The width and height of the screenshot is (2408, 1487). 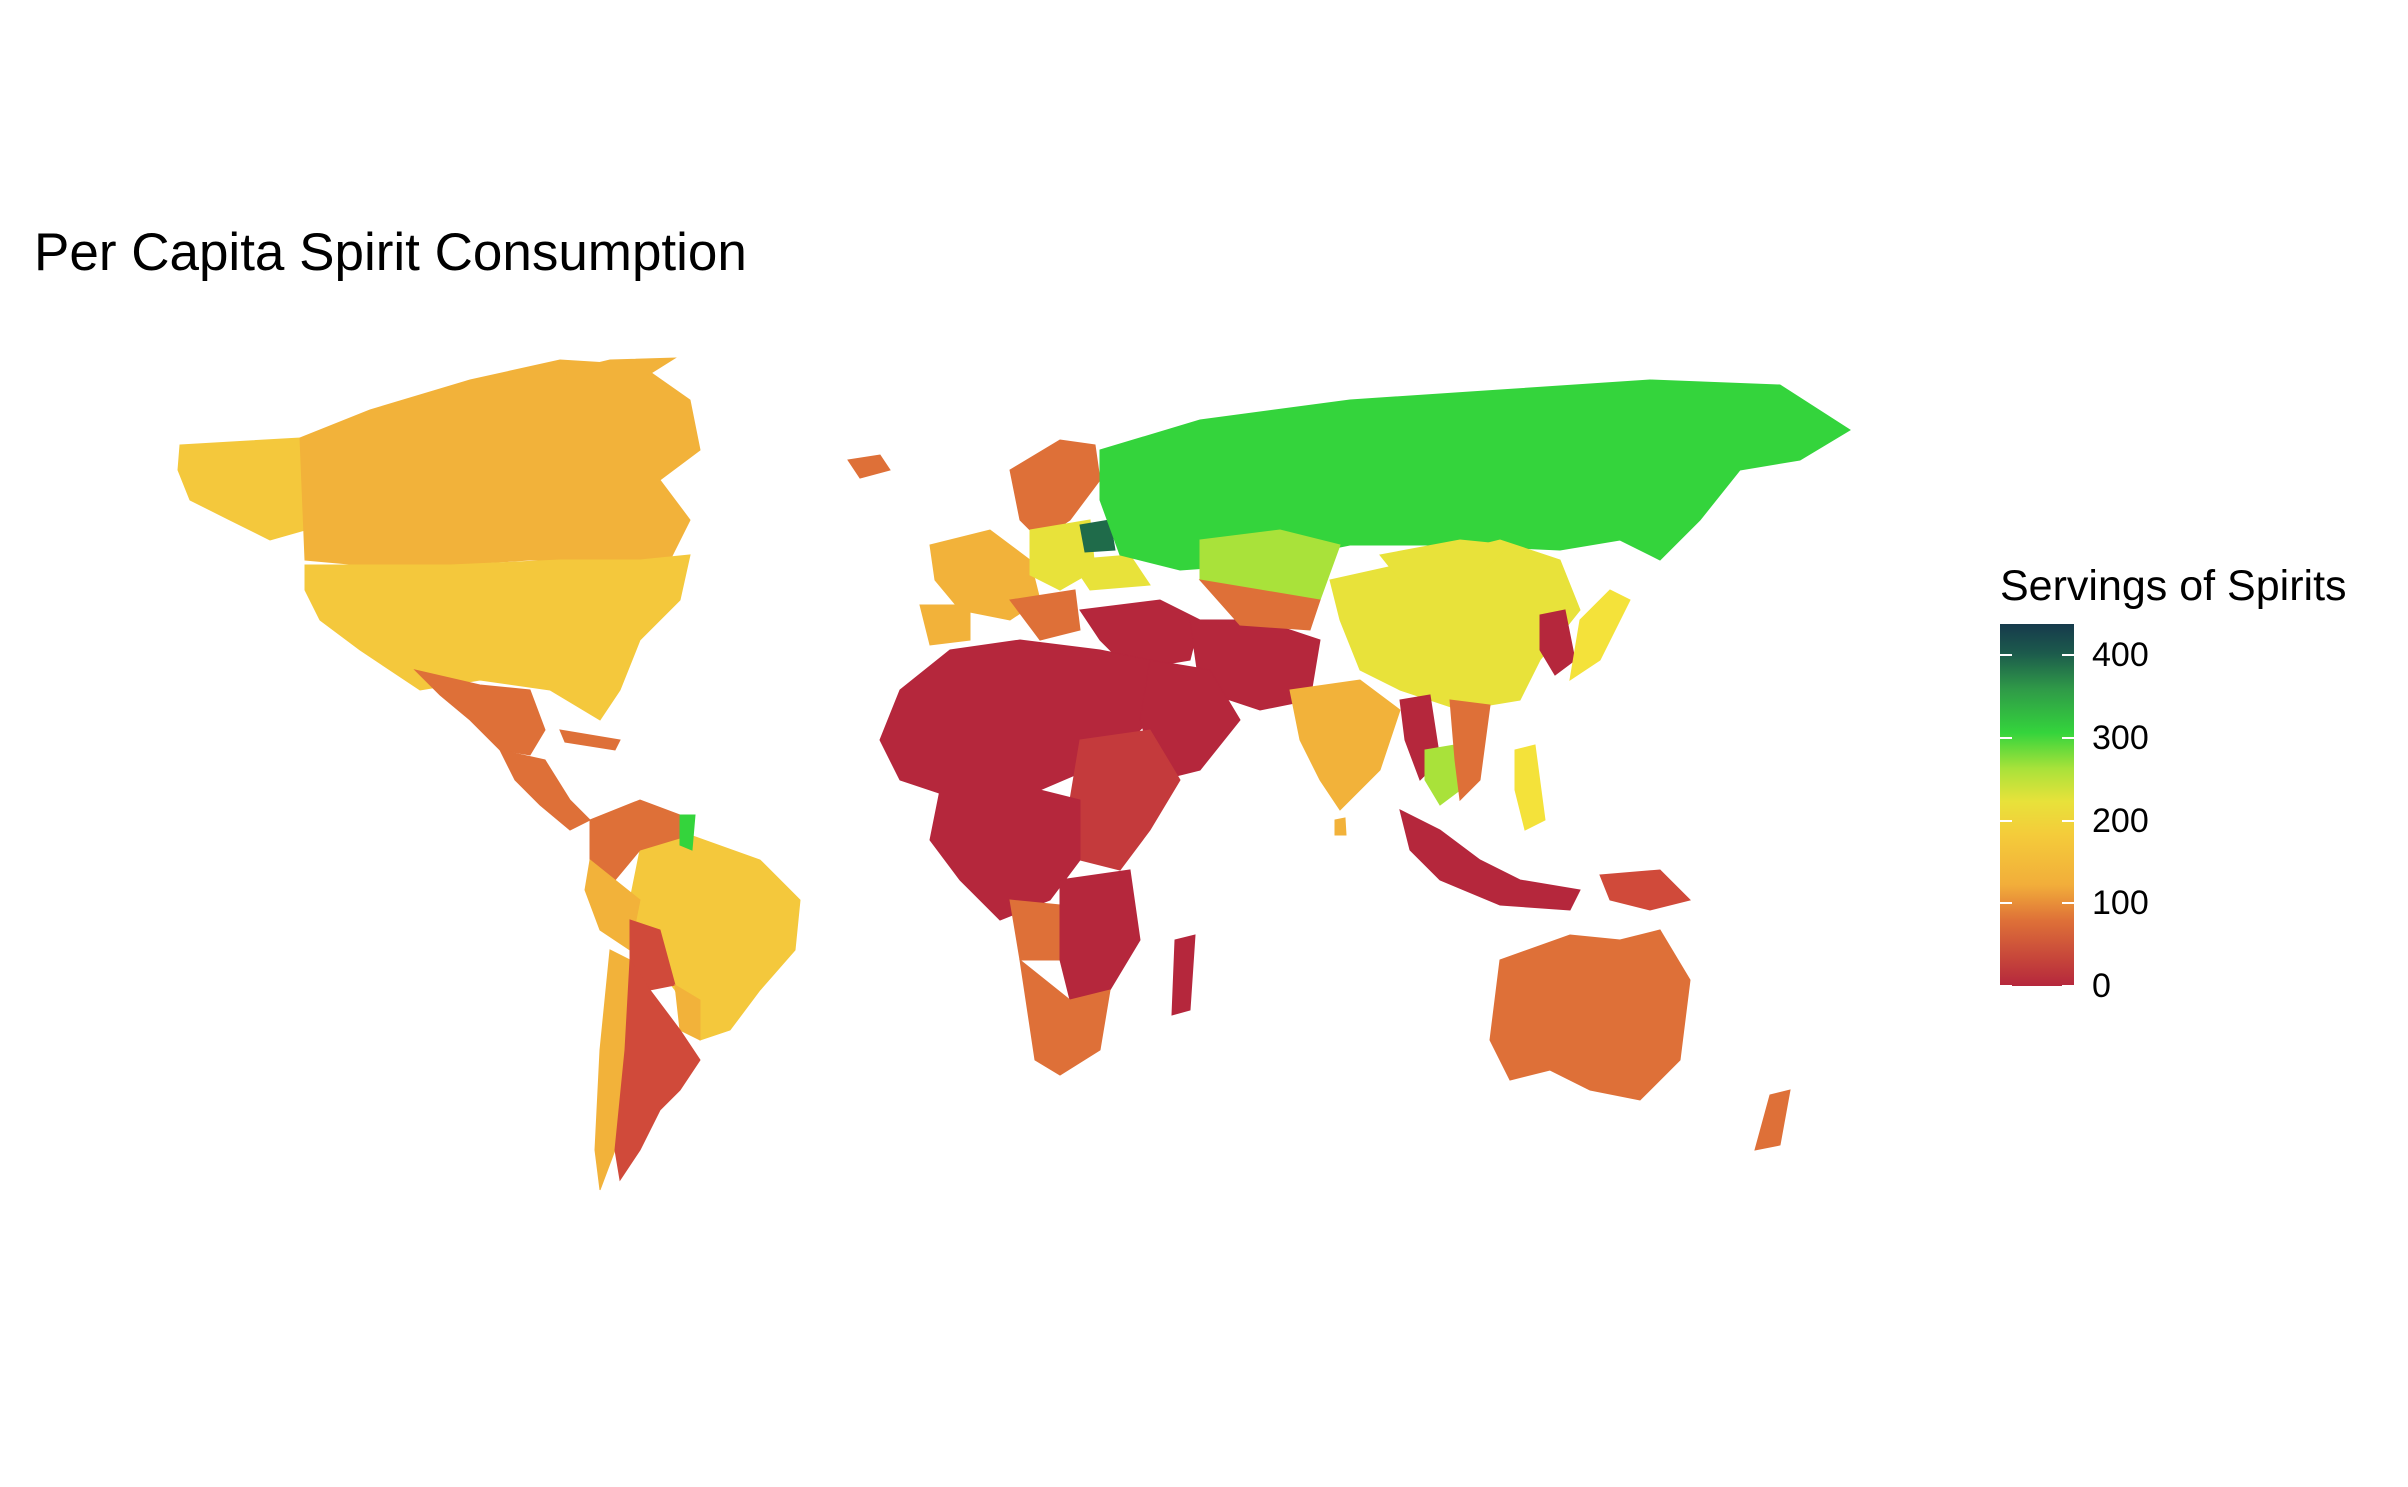 I want to click on legend-colorbar, so click(x=2037, y=805).